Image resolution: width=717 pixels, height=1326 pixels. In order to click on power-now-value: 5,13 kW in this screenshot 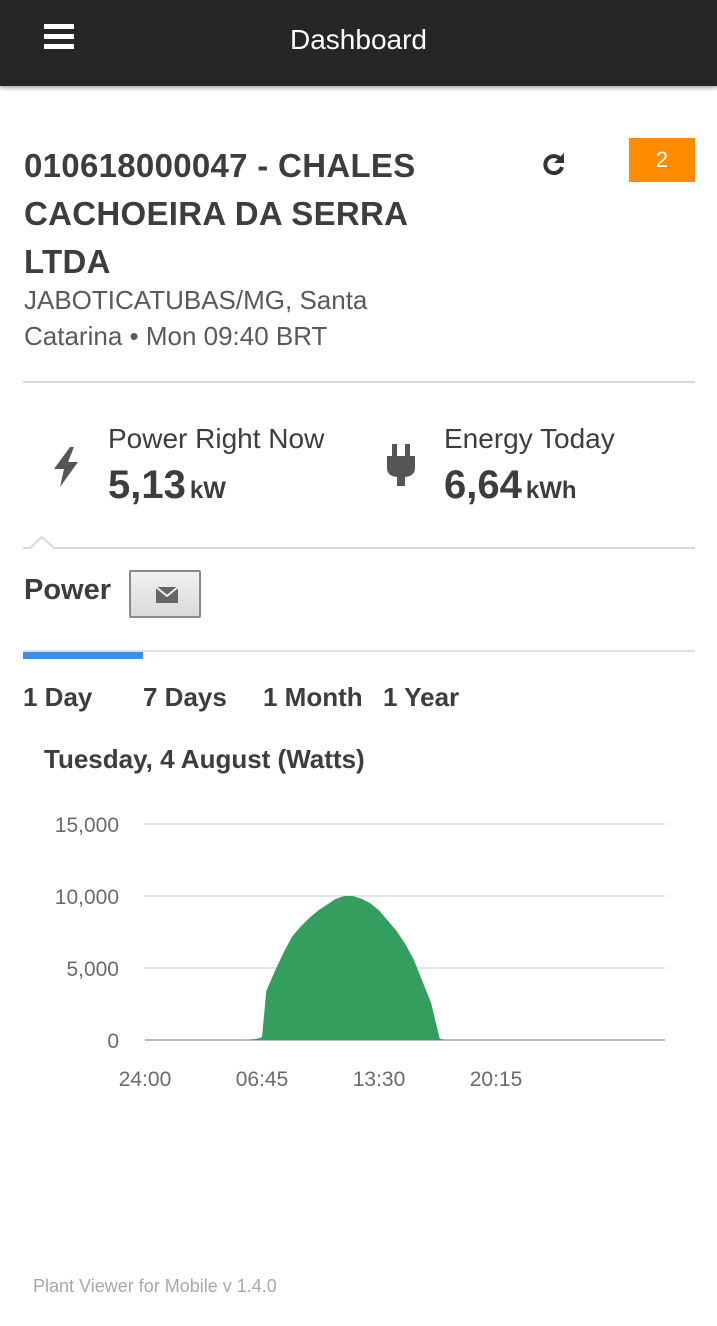, I will do `click(167, 485)`.